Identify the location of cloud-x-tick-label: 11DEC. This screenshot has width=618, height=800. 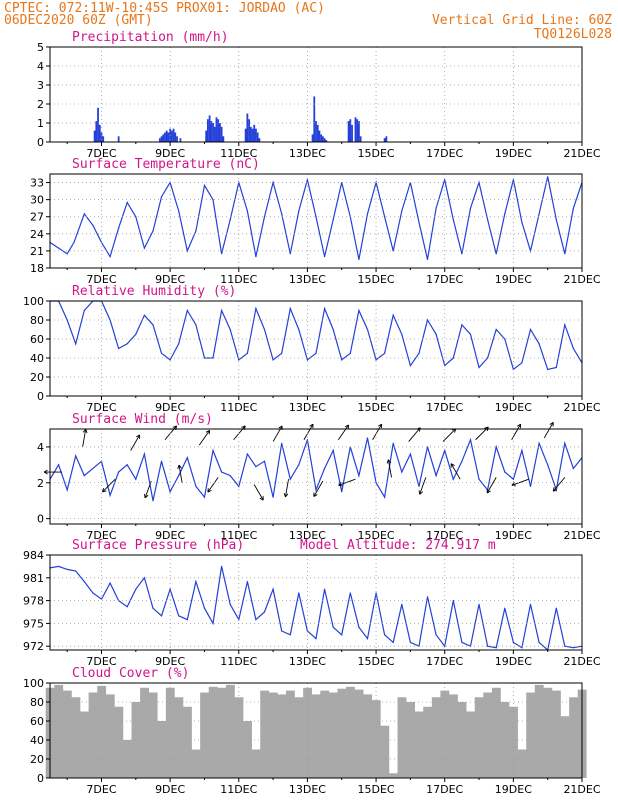
(238, 789).